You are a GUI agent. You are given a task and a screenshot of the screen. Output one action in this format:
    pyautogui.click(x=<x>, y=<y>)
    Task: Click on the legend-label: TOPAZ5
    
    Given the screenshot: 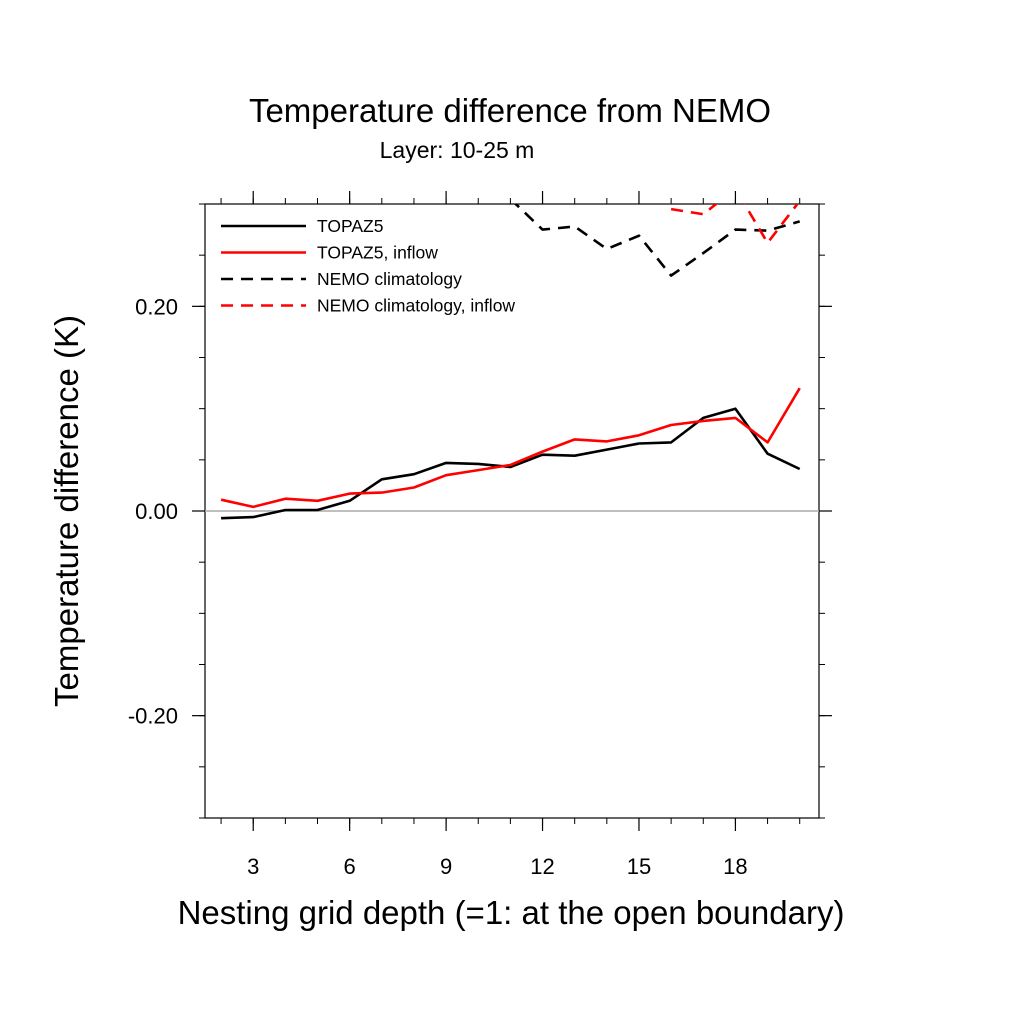 What is the action you would take?
    pyautogui.click(x=350, y=226)
    